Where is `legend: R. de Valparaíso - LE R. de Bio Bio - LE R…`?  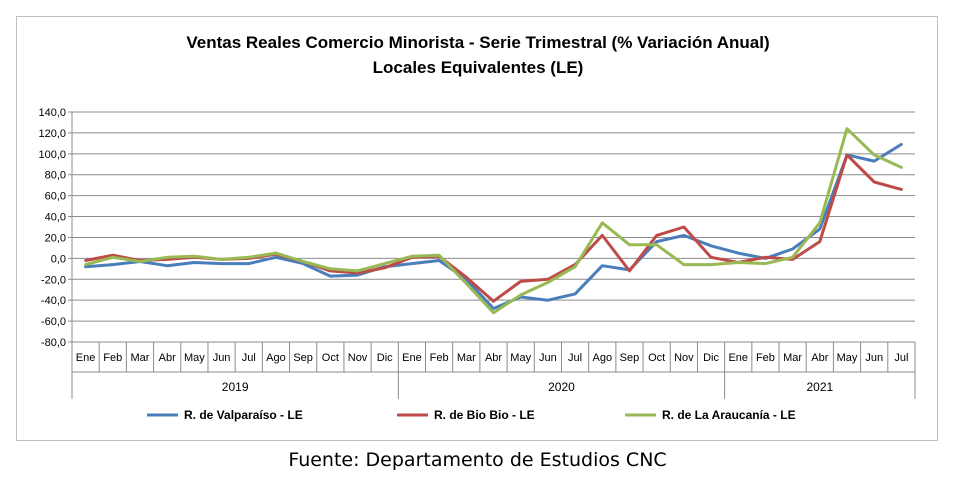 legend: R. de Valparaíso - LE R. de Bio Bio - LE R… is located at coordinates (471, 415).